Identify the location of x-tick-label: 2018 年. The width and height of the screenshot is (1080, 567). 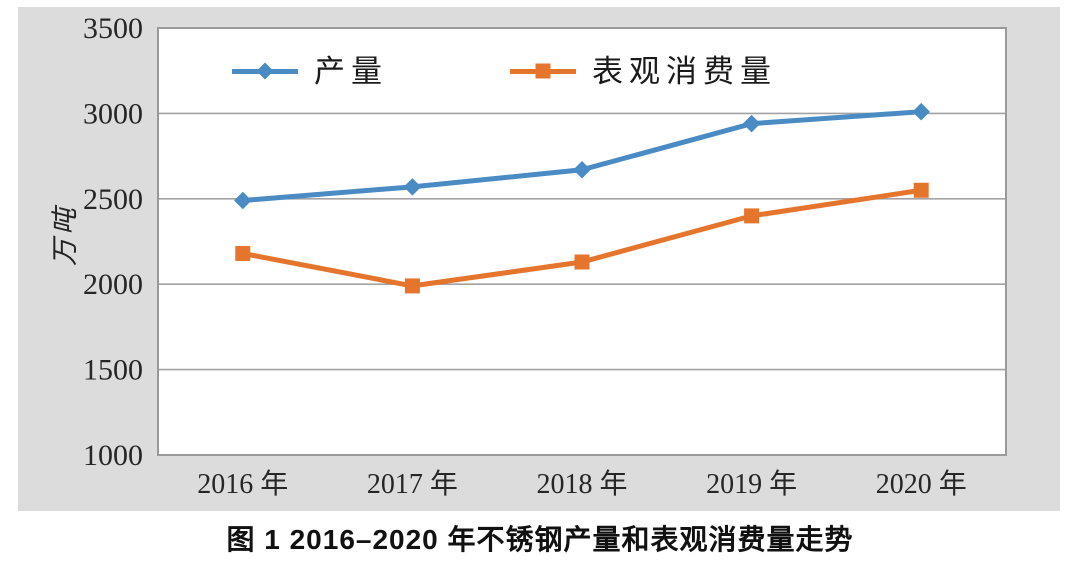
(581, 484).